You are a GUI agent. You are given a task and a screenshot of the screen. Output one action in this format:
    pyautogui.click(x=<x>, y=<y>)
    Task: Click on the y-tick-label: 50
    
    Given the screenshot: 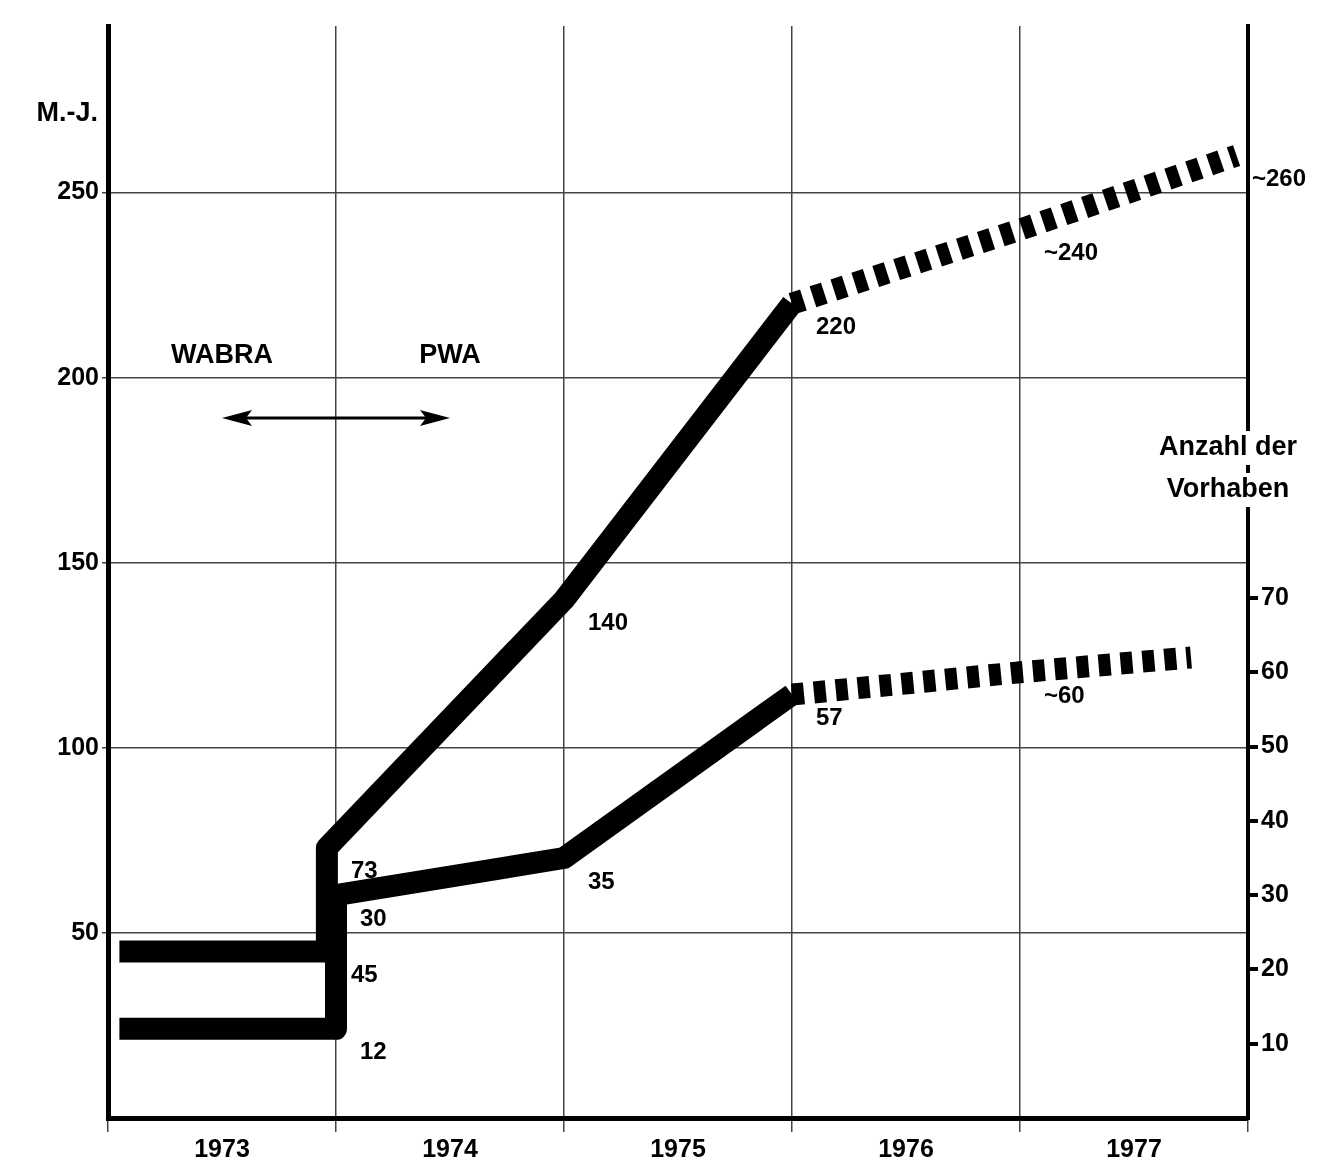 What is the action you would take?
    pyautogui.click(x=85, y=930)
    